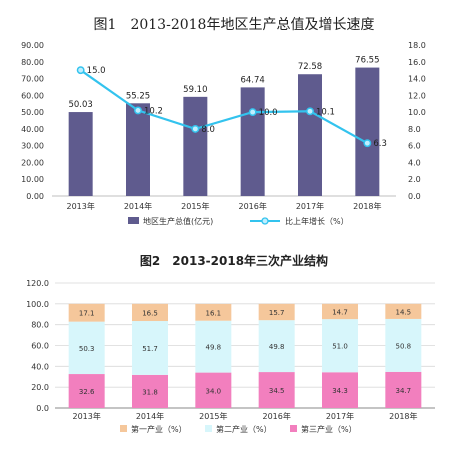 The width and height of the screenshot is (468, 454). I want to click on y-left-tick-label: 80.00, so click(32, 62).